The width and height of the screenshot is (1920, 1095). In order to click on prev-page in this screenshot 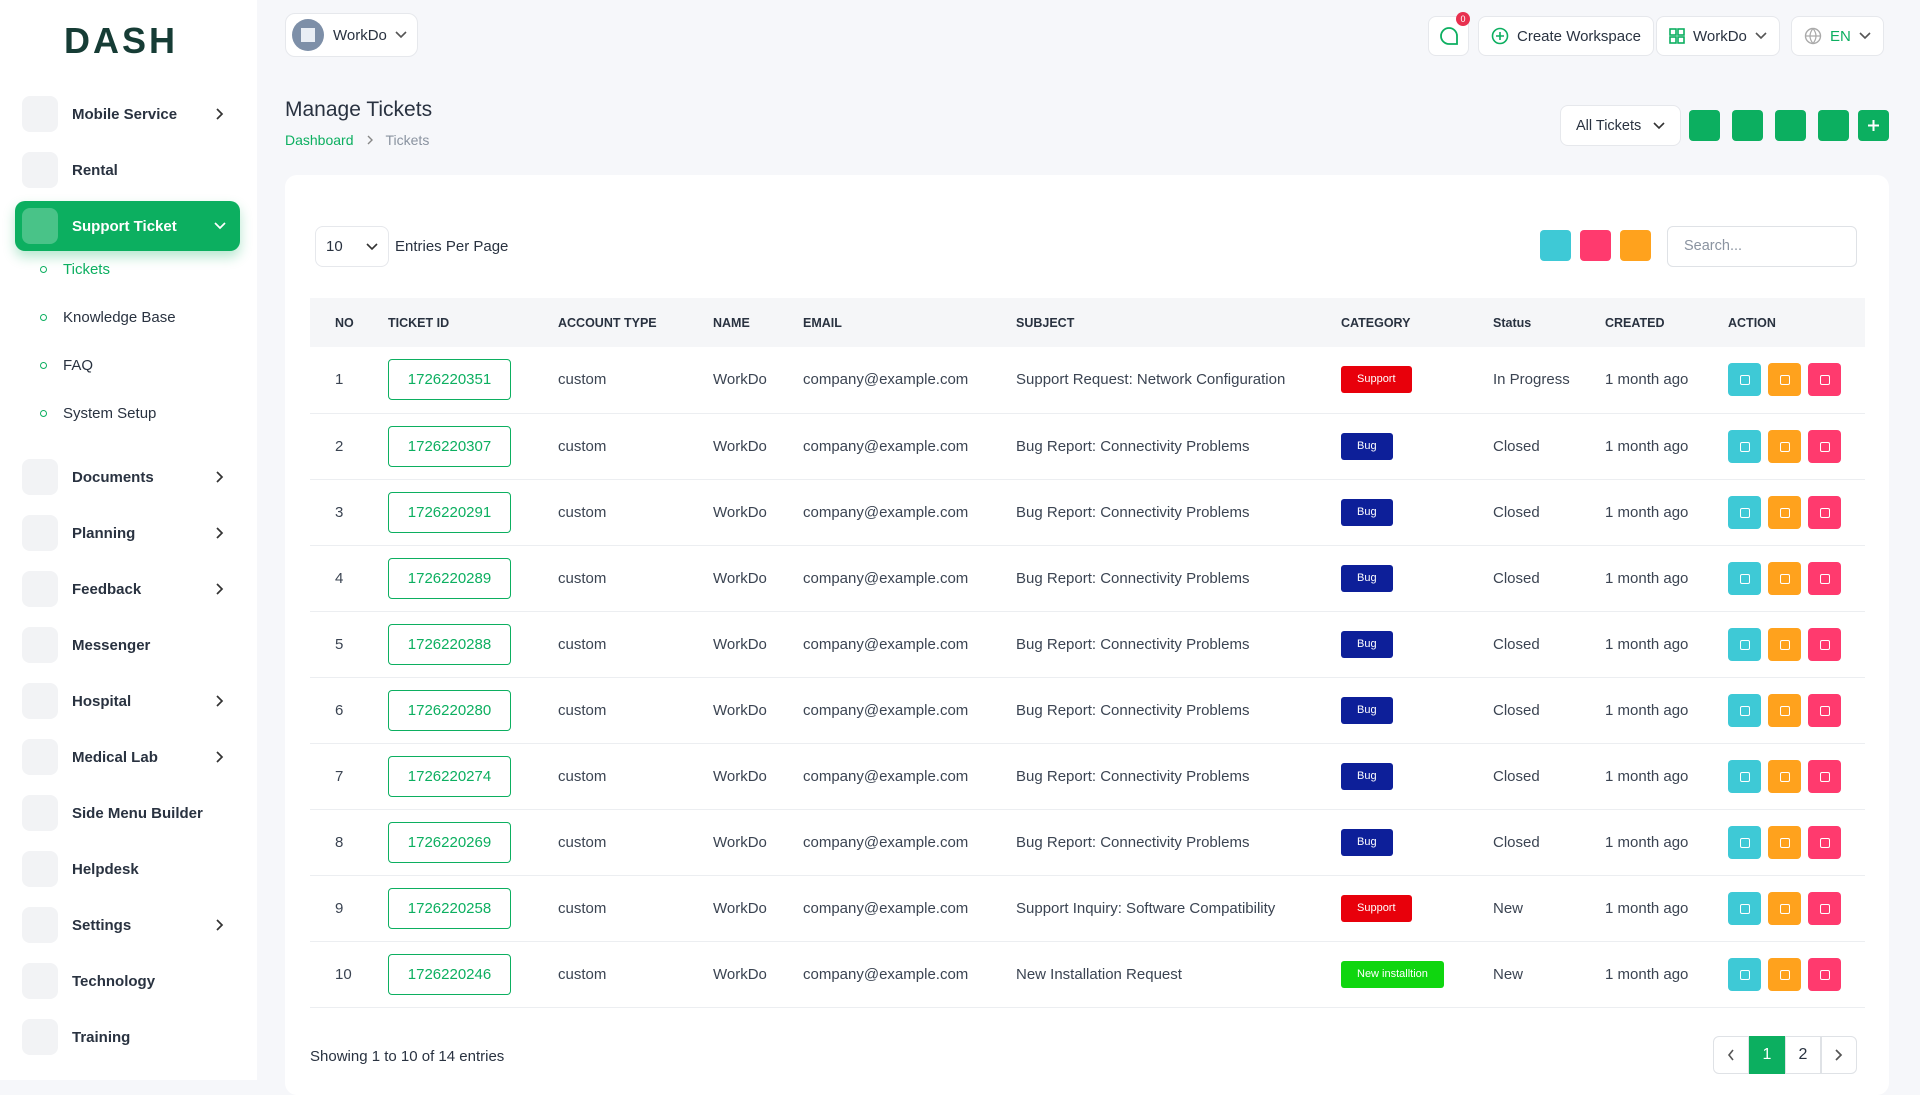, I will do `click(1731, 1055)`.